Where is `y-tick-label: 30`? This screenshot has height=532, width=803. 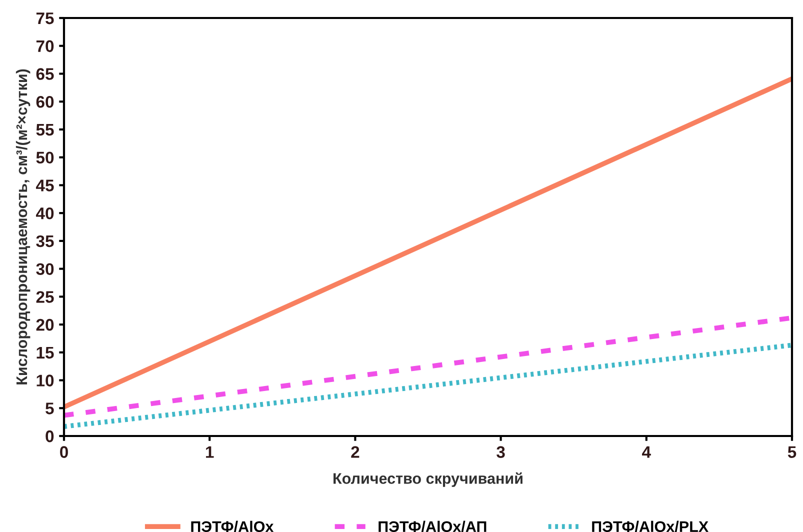 y-tick-label: 30 is located at coordinates (45, 269).